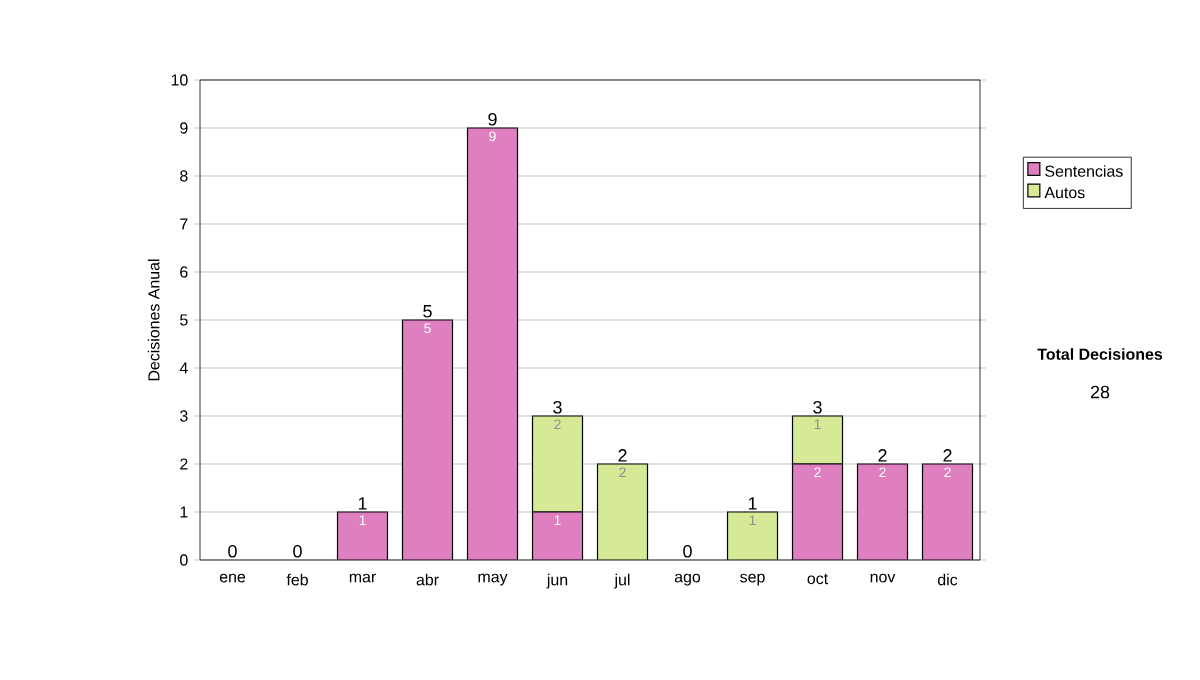 This screenshot has height=680, width=1200. I want to click on total-label: 5, so click(427, 311).